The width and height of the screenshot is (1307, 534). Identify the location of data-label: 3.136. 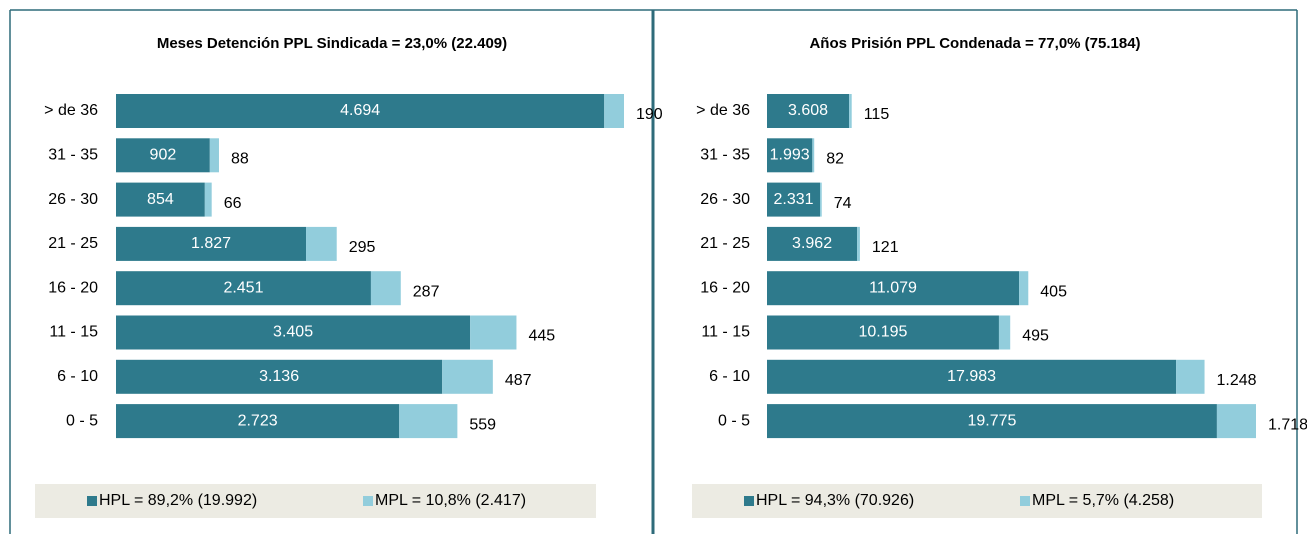
(279, 376).